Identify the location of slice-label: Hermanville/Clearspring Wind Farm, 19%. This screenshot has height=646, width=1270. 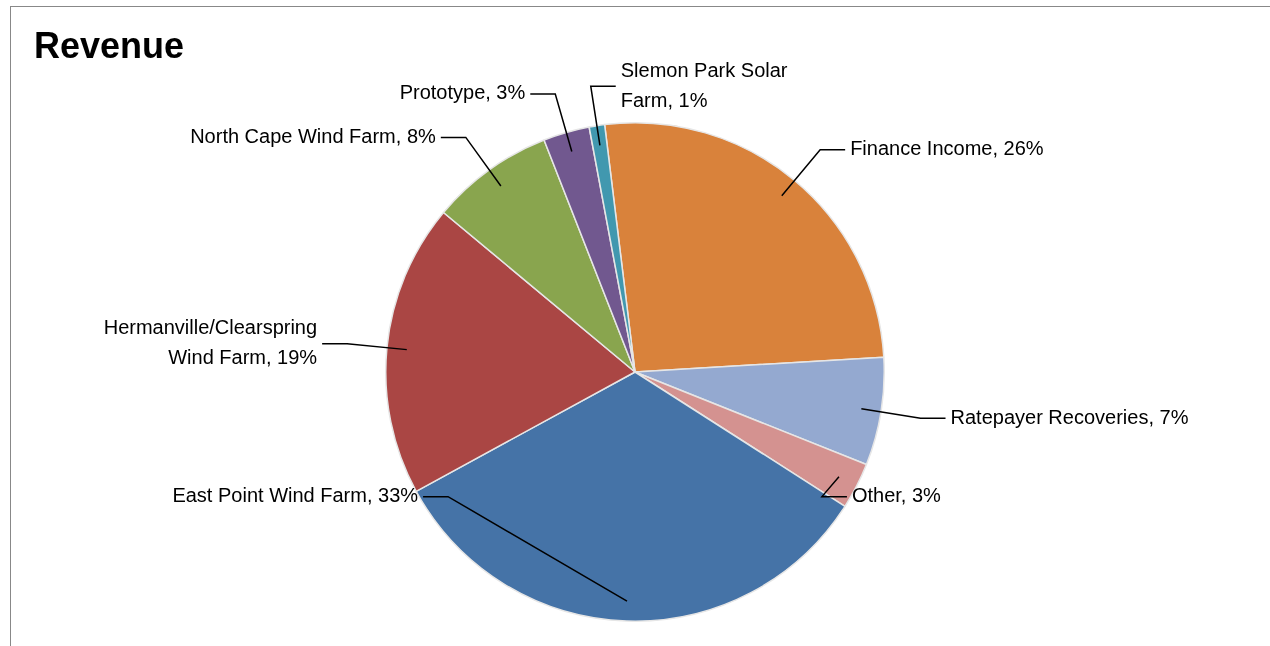
(210, 342).